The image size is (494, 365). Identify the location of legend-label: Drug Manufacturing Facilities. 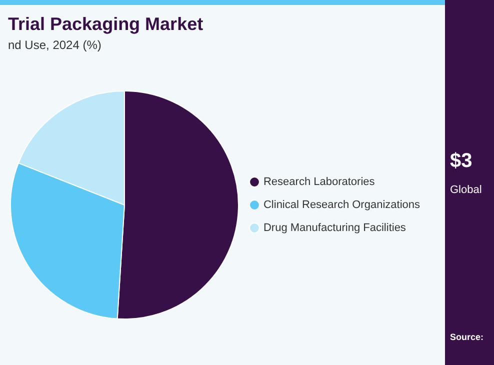
(334, 228).